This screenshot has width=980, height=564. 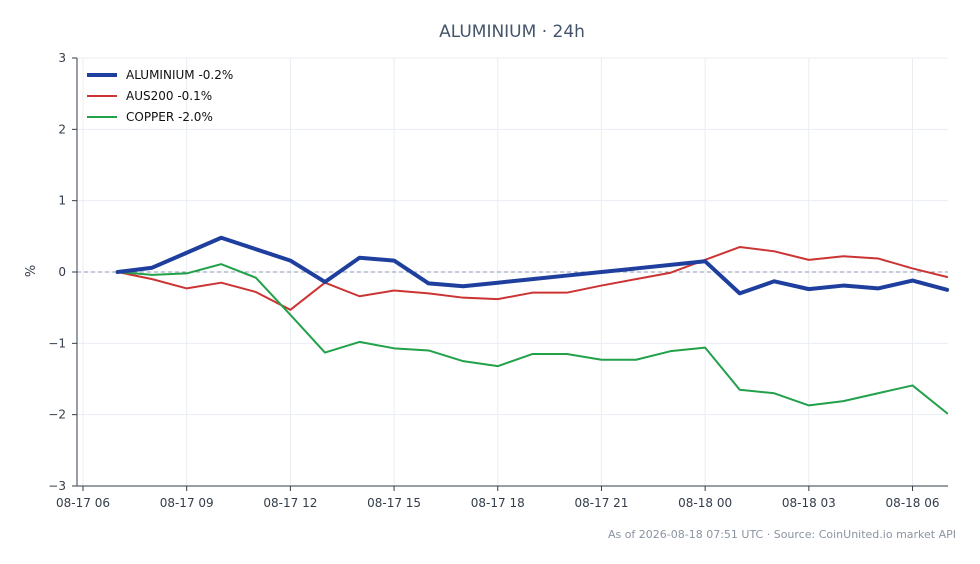 What do you see at coordinates (290, 503) in the screenshot?
I see `x-tick-label: 08-17 12` at bounding box center [290, 503].